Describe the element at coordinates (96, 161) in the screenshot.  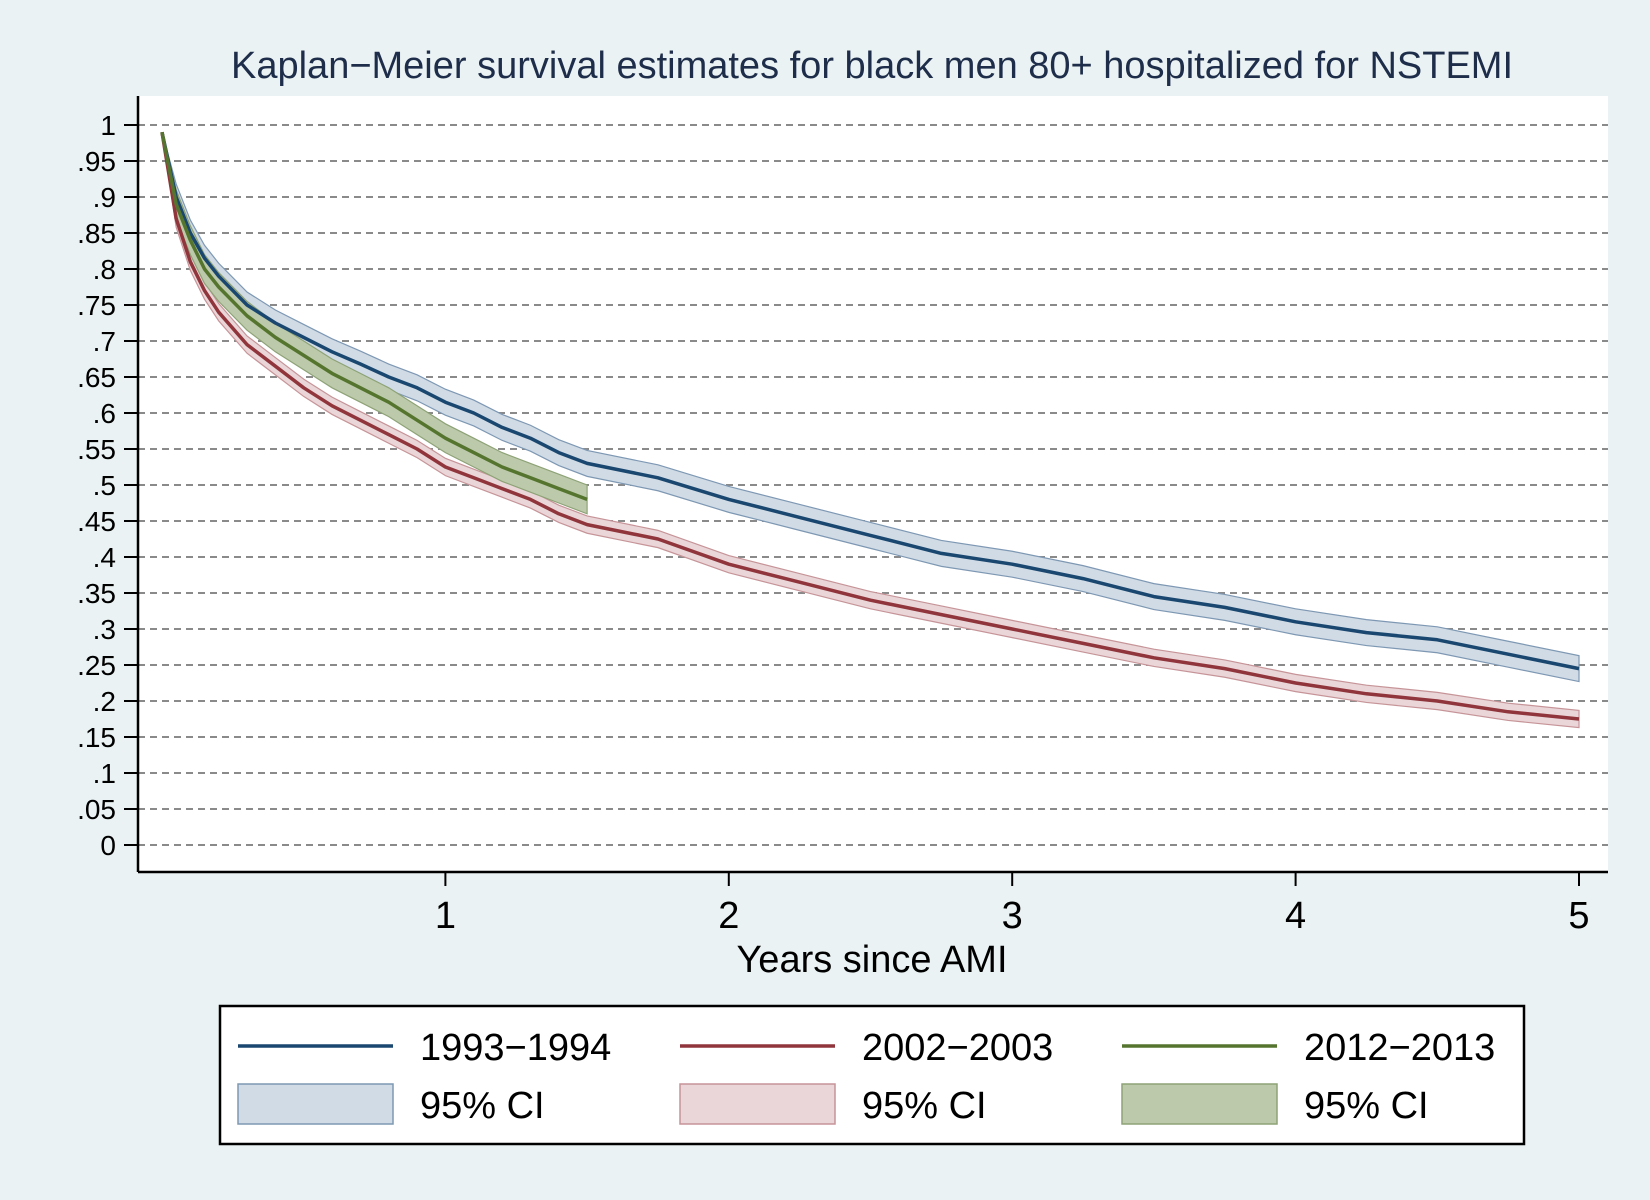
I see `y-tick-label: .95` at that location.